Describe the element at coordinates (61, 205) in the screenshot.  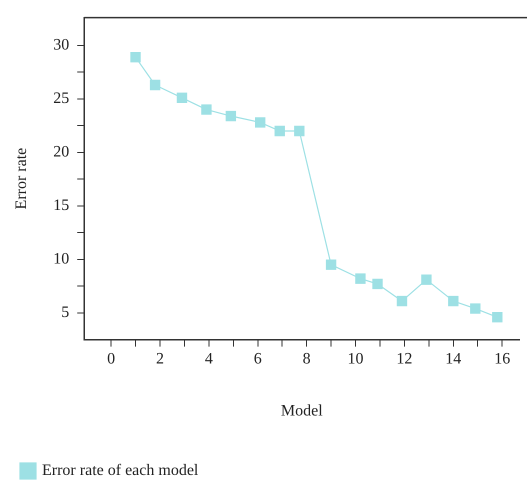
I see `y-tick-label: 15` at that location.